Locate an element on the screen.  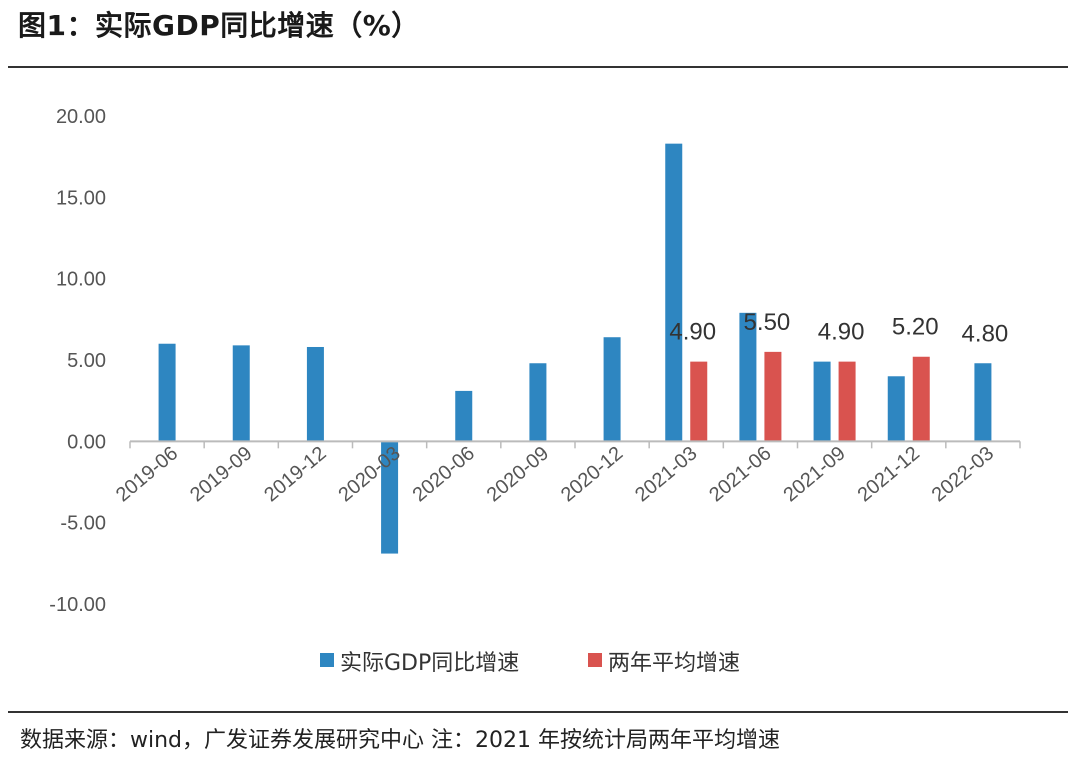
legend-label-gdp: 实际GDP同比增速 is located at coordinates (429, 663).